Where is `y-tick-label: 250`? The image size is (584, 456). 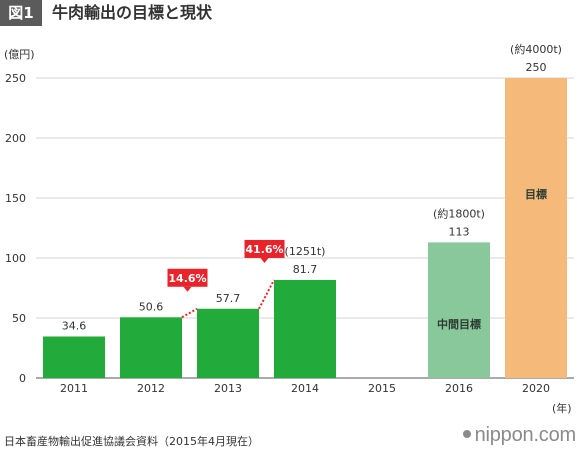 y-tick-label: 250 is located at coordinates (15, 78).